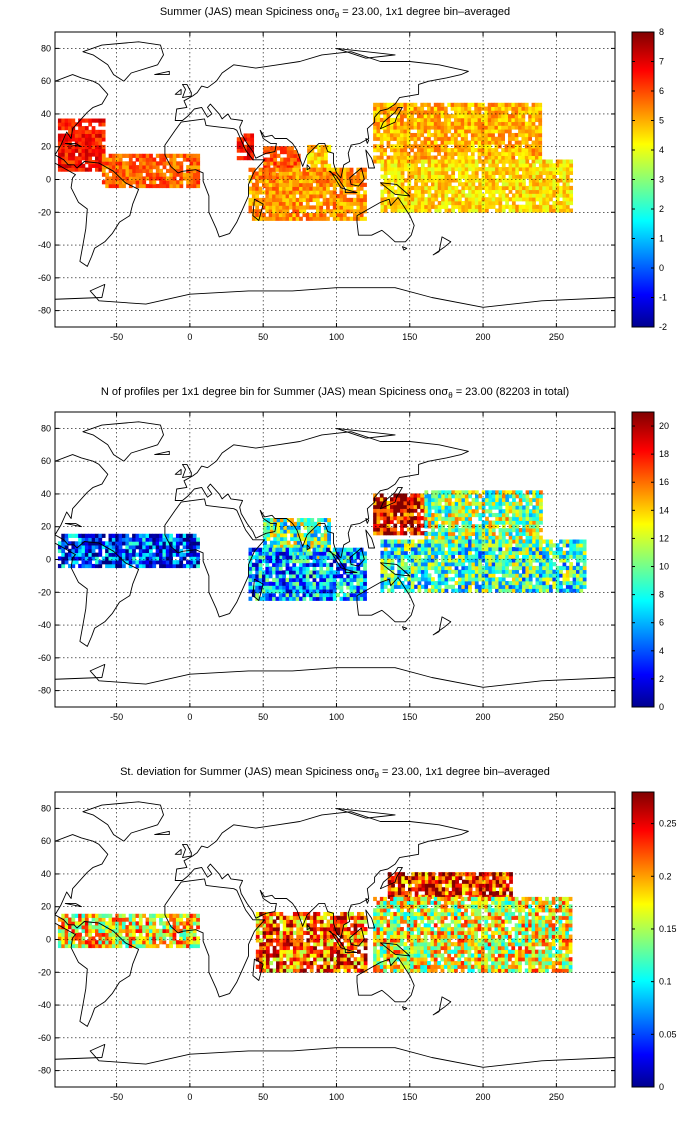  Describe the element at coordinates (44, 691) in the screenshot. I see `y-tick-label: -80` at that location.